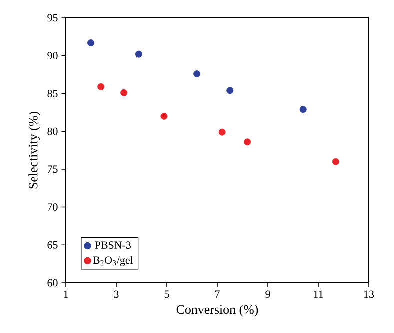 Image resolution: width=394 pixels, height=333 pixels. I want to click on x-tick-label: 5, so click(167, 294).